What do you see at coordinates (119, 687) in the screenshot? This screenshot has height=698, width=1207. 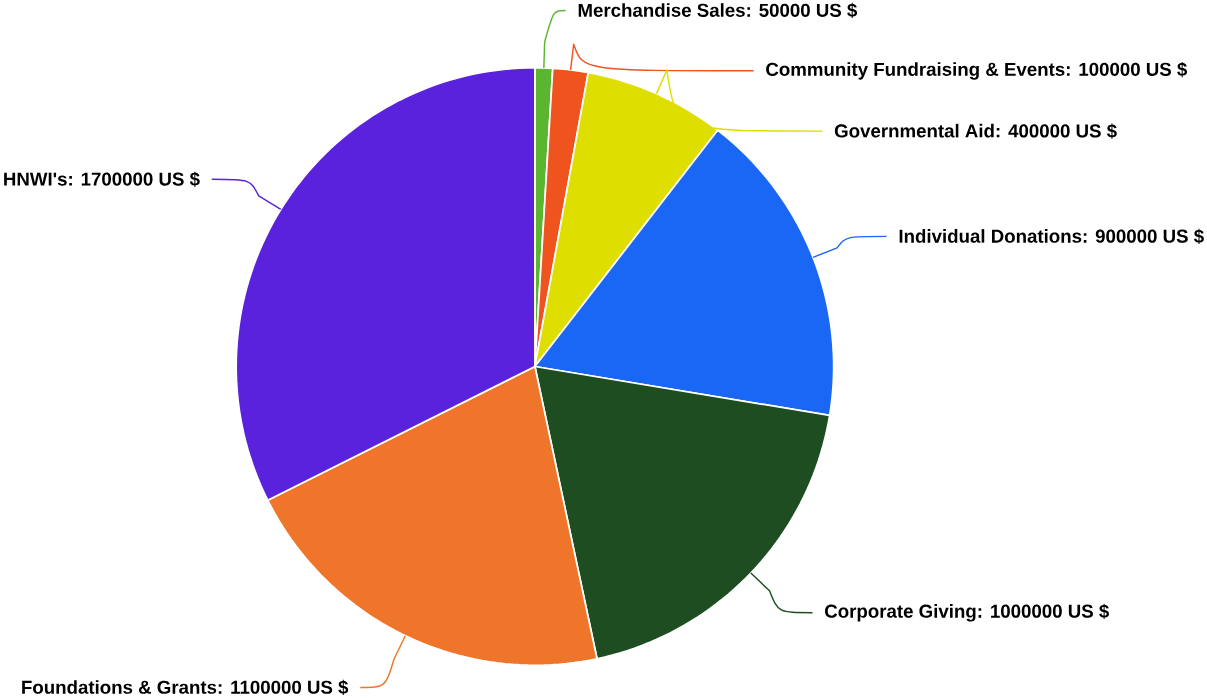 I see `slice-label: Foundations & Grants` at bounding box center [119, 687].